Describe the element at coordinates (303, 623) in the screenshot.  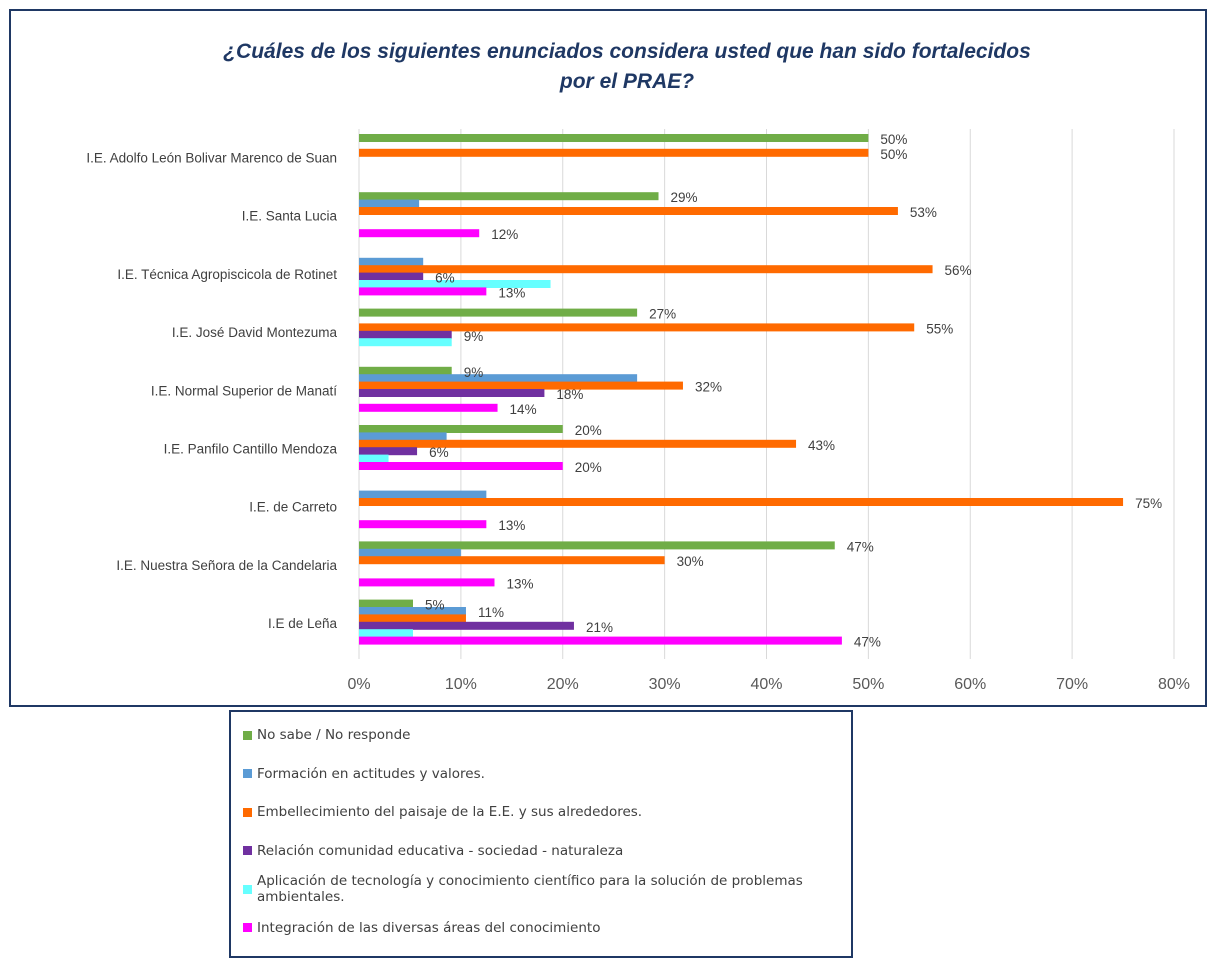
I see `category-label: I.E de Leña` at that location.